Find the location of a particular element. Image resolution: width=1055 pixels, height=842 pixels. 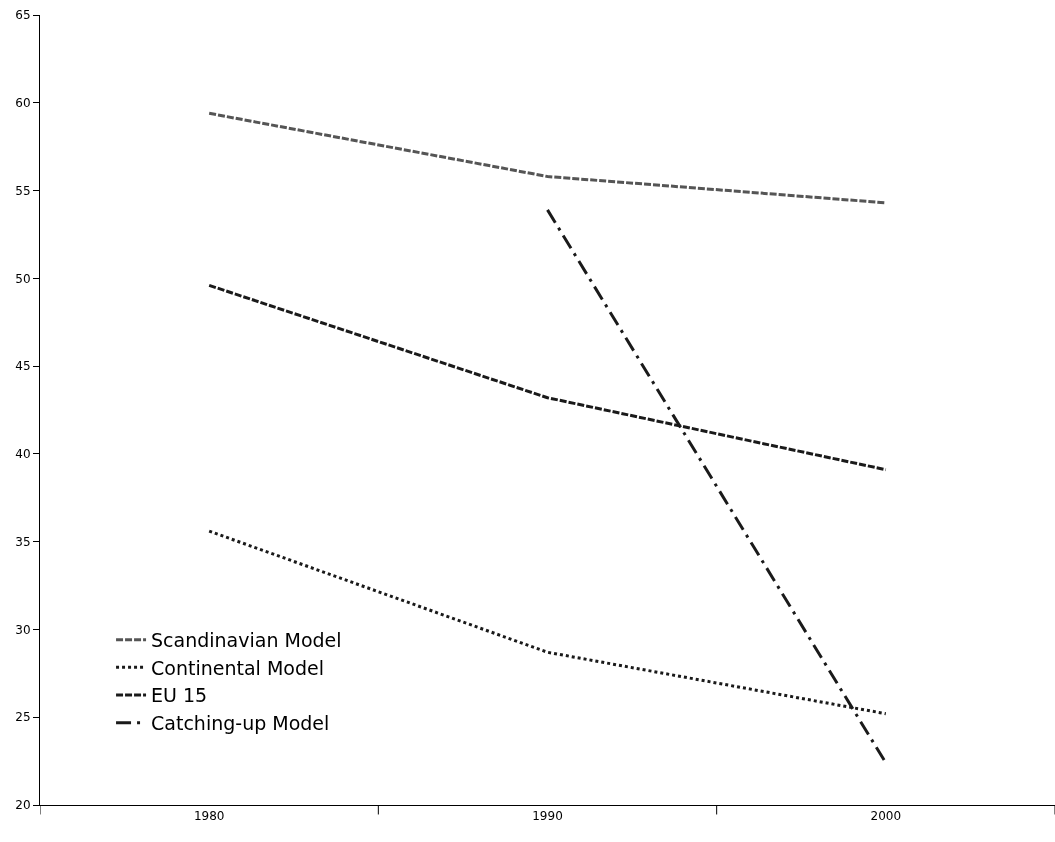

y-tick-label: 55 is located at coordinates (23, 190).